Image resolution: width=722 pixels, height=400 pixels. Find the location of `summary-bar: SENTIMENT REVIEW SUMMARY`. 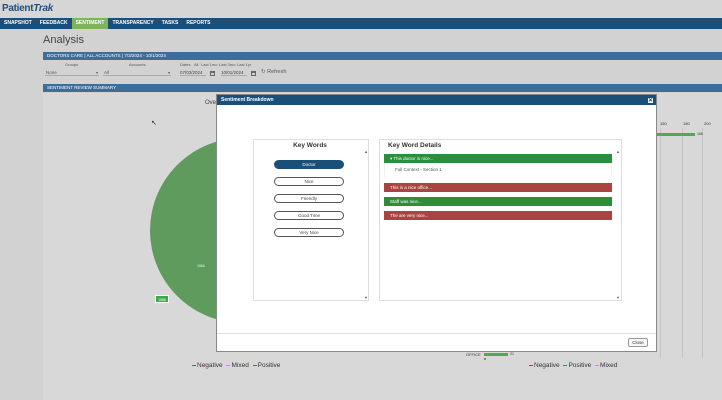

summary-bar: SENTIMENT REVIEW SUMMARY is located at coordinates (382, 88).